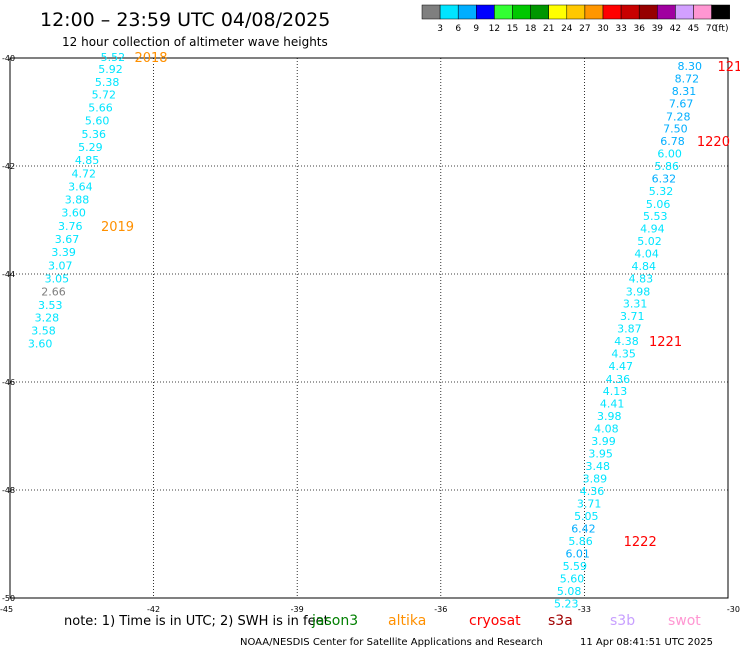  What do you see at coordinates (113, 57) in the screenshot?
I see `wave-height-value: 5.52` at bounding box center [113, 57].